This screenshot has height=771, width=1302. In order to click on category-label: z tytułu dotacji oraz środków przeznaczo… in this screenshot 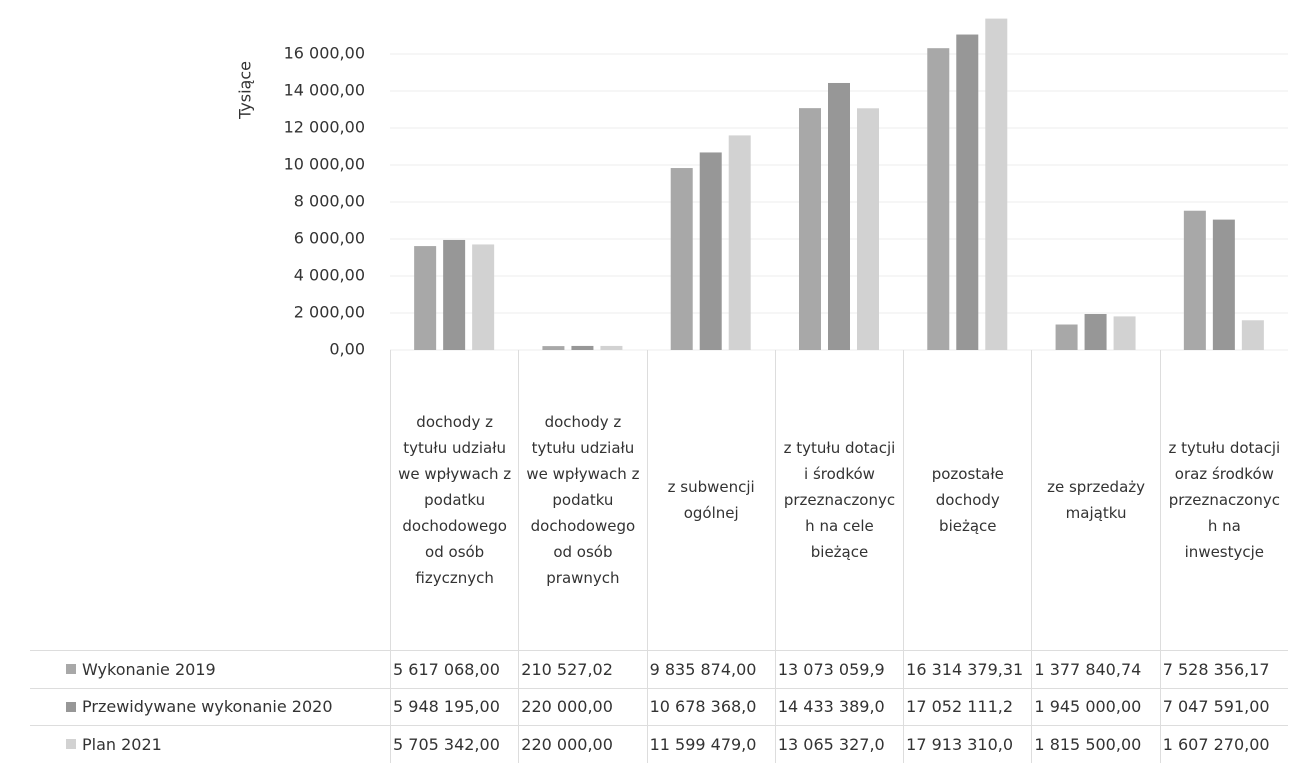, I will do `click(1223, 500)`.